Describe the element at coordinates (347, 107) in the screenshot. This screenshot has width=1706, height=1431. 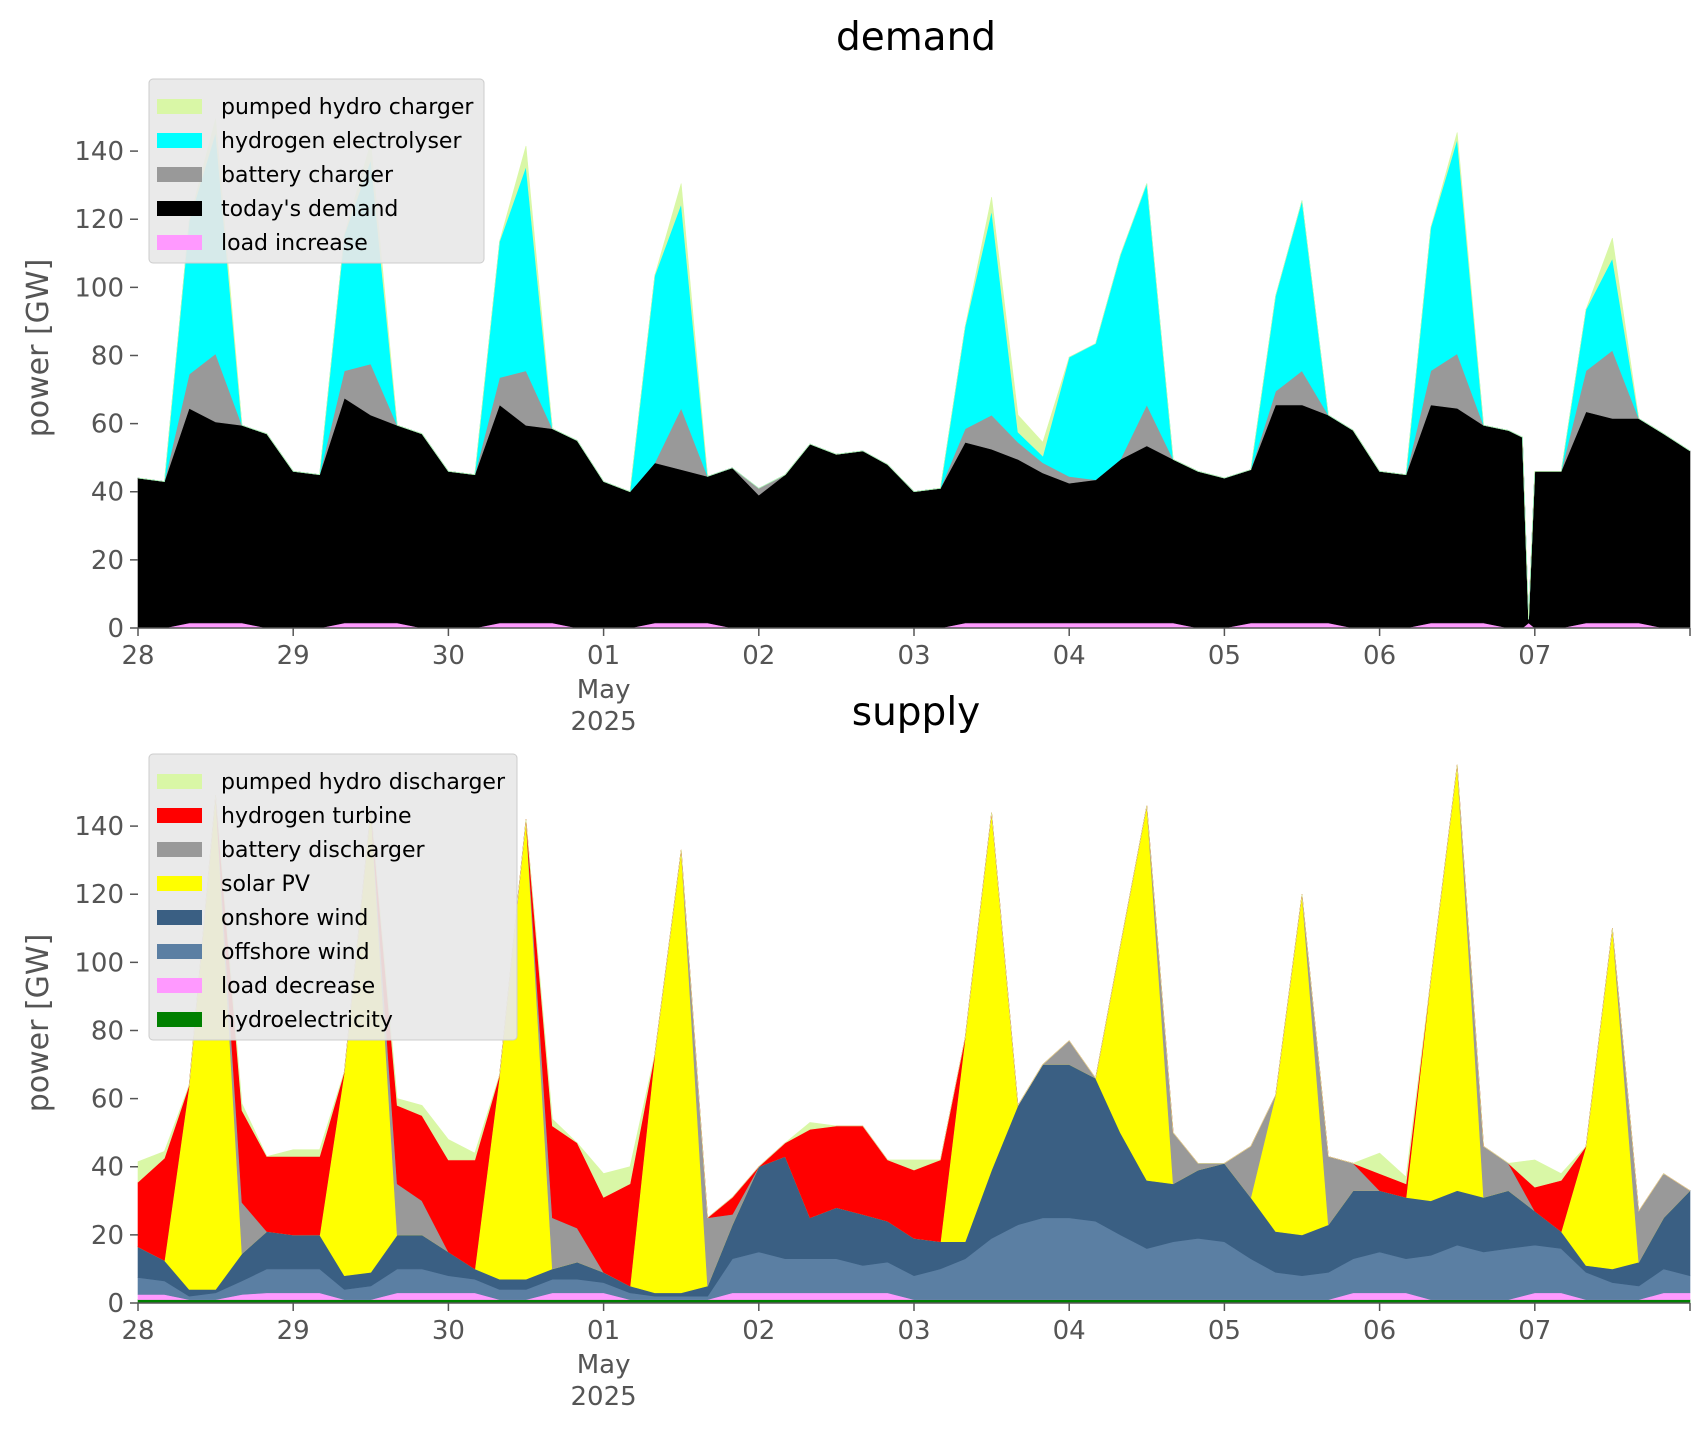
I see `legend-label-pumped-hydro-charger: pumped hydro charger` at that location.